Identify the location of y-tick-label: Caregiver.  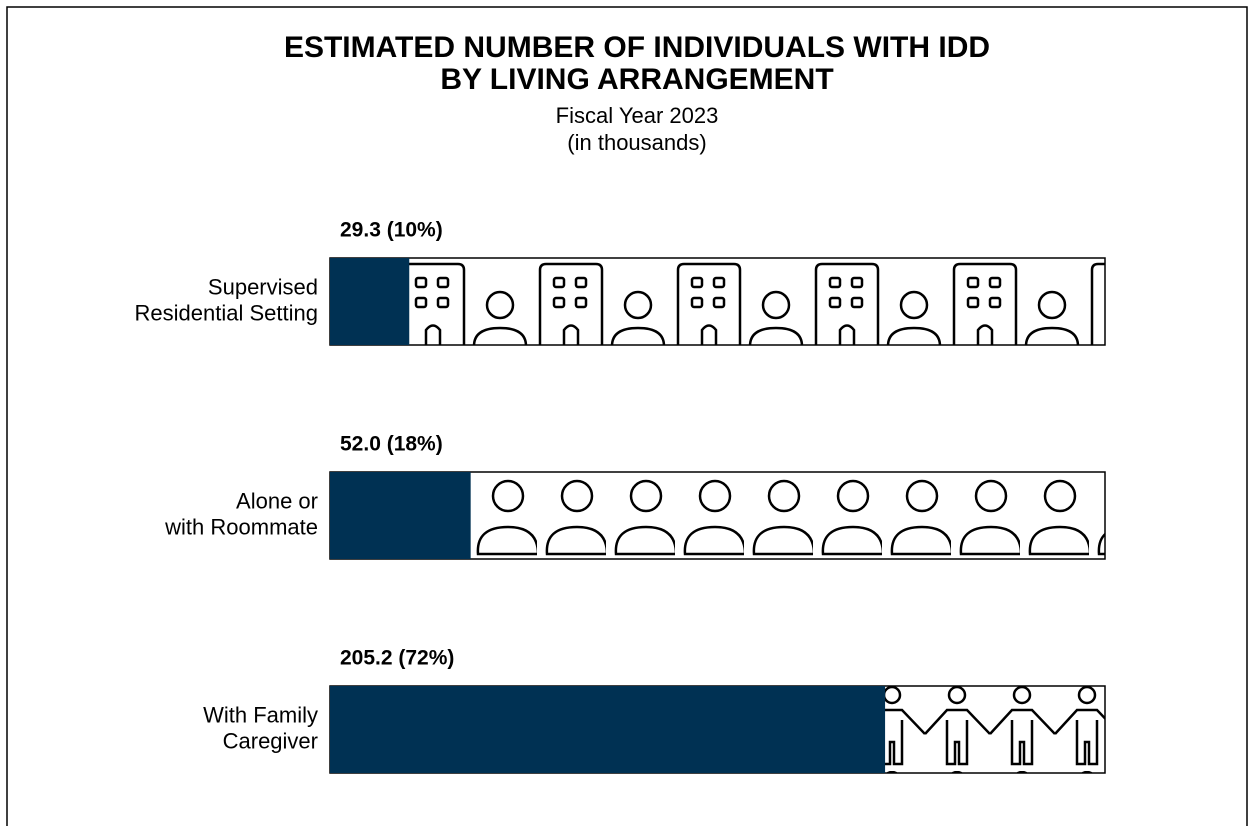
(270, 740).